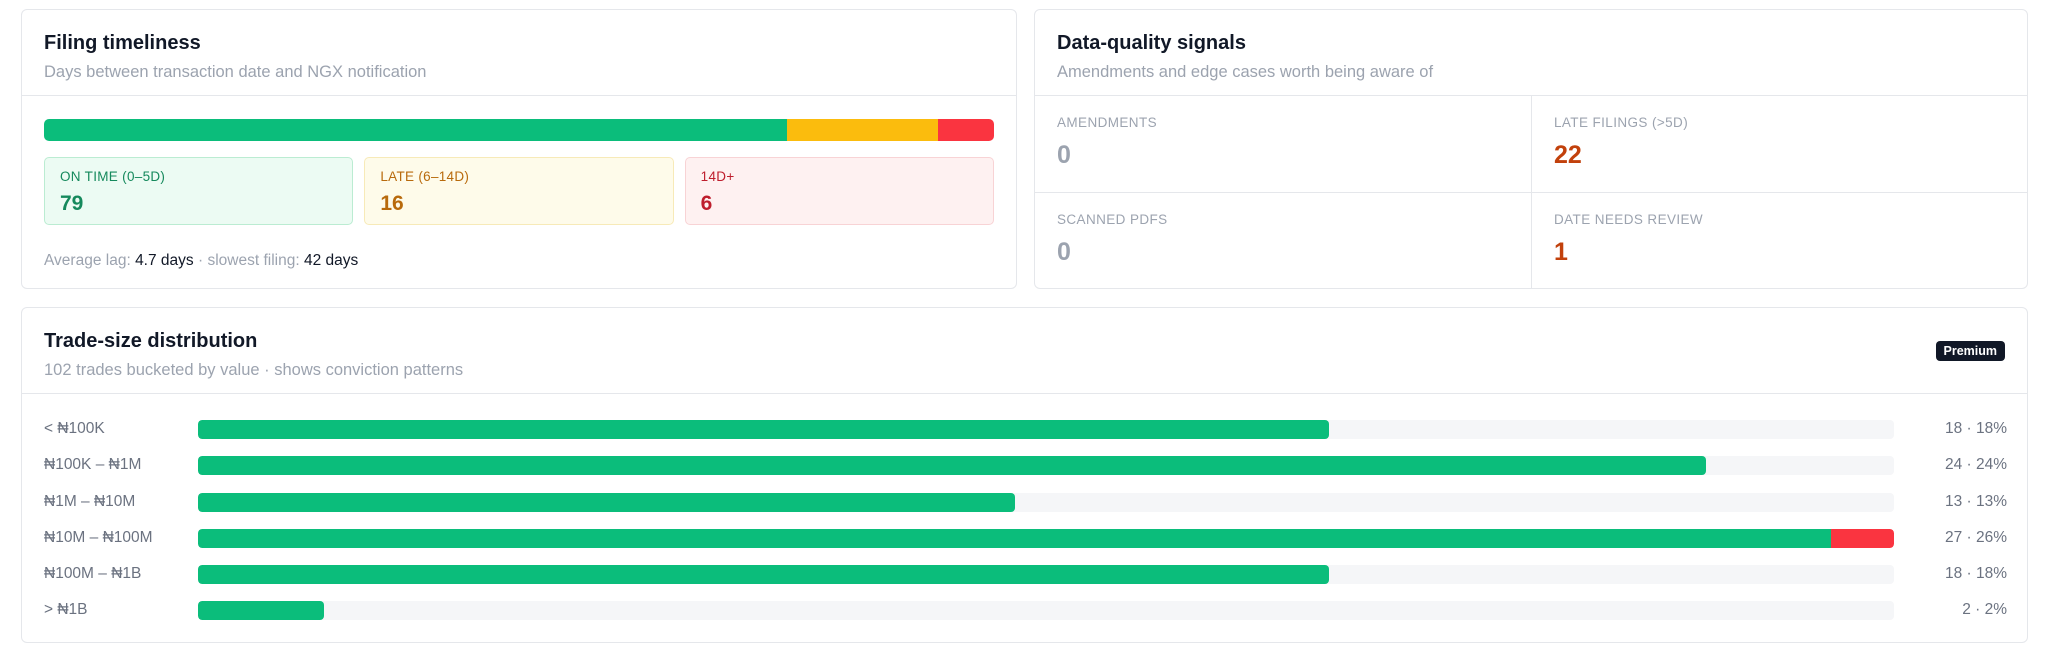 The image size is (2048, 661). I want to click on cell-value: 22, so click(1568, 155).